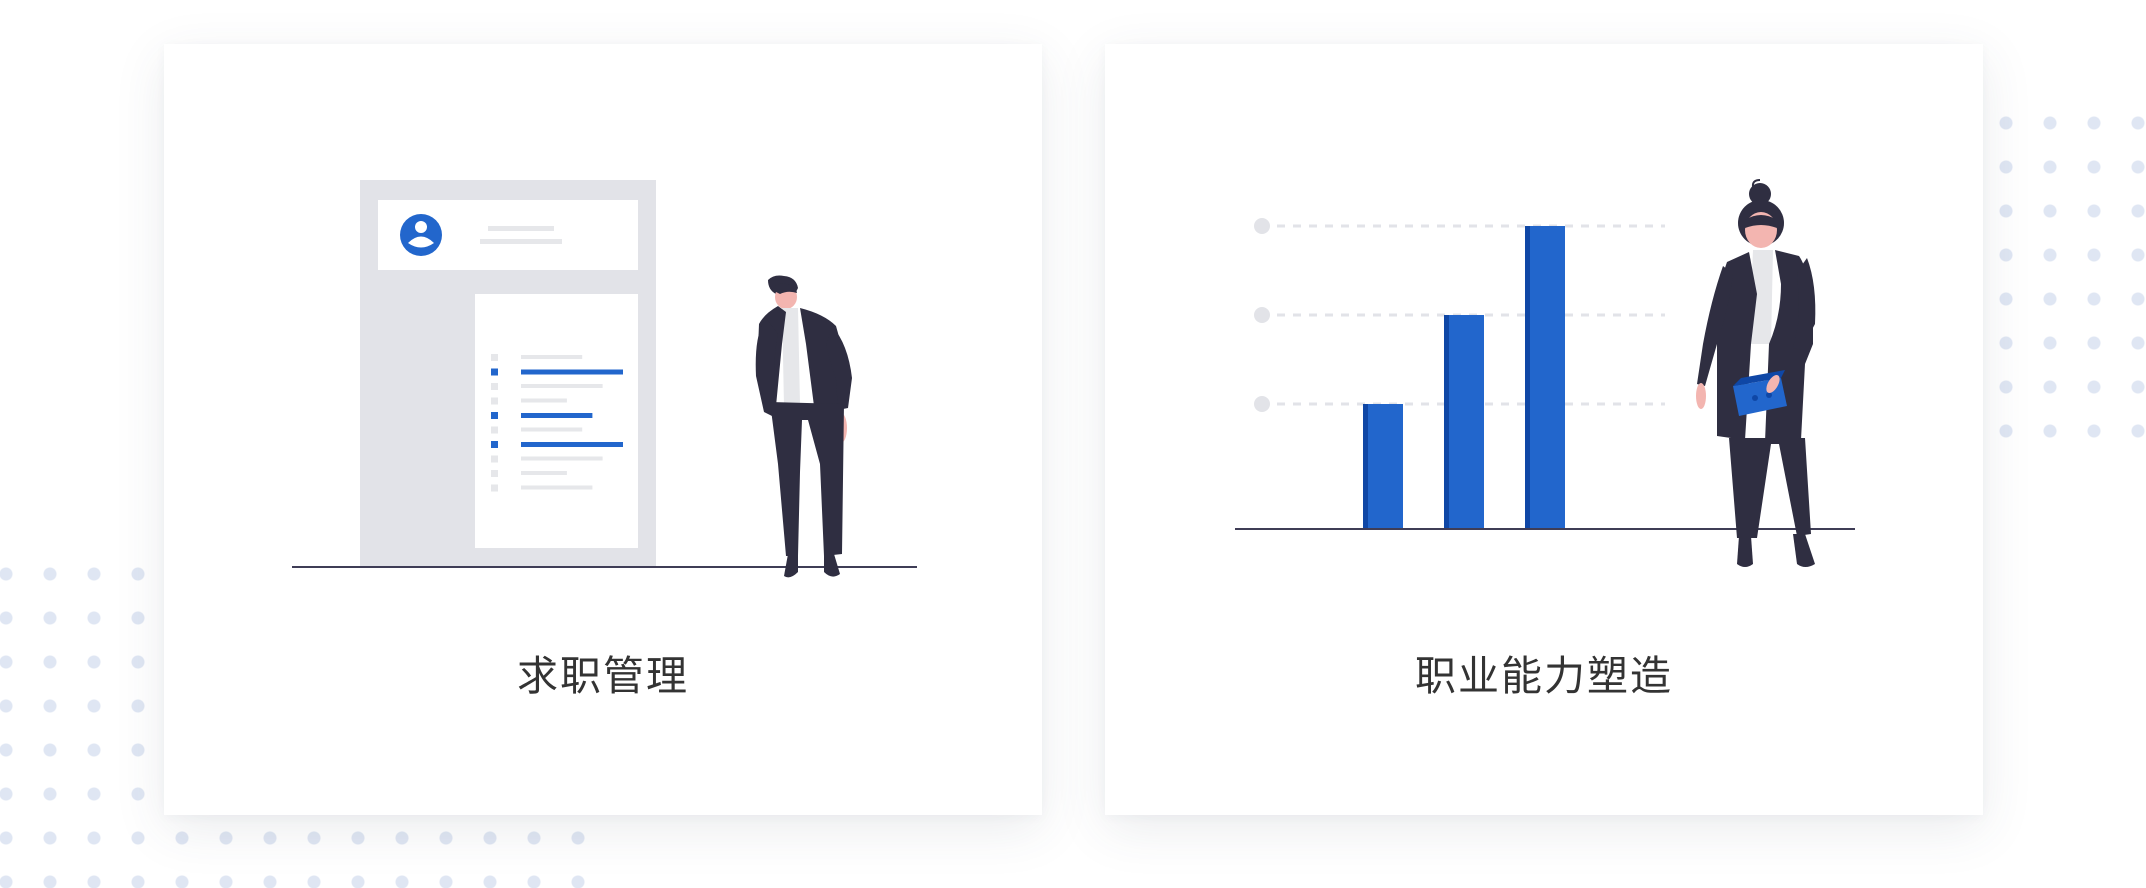 The height and width of the screenshot is (888, 2146). What do you see at coordinates (80, 684) in the screenshot?
I see `decorative-dot-pattern-left` at bounding box center [80, 684].